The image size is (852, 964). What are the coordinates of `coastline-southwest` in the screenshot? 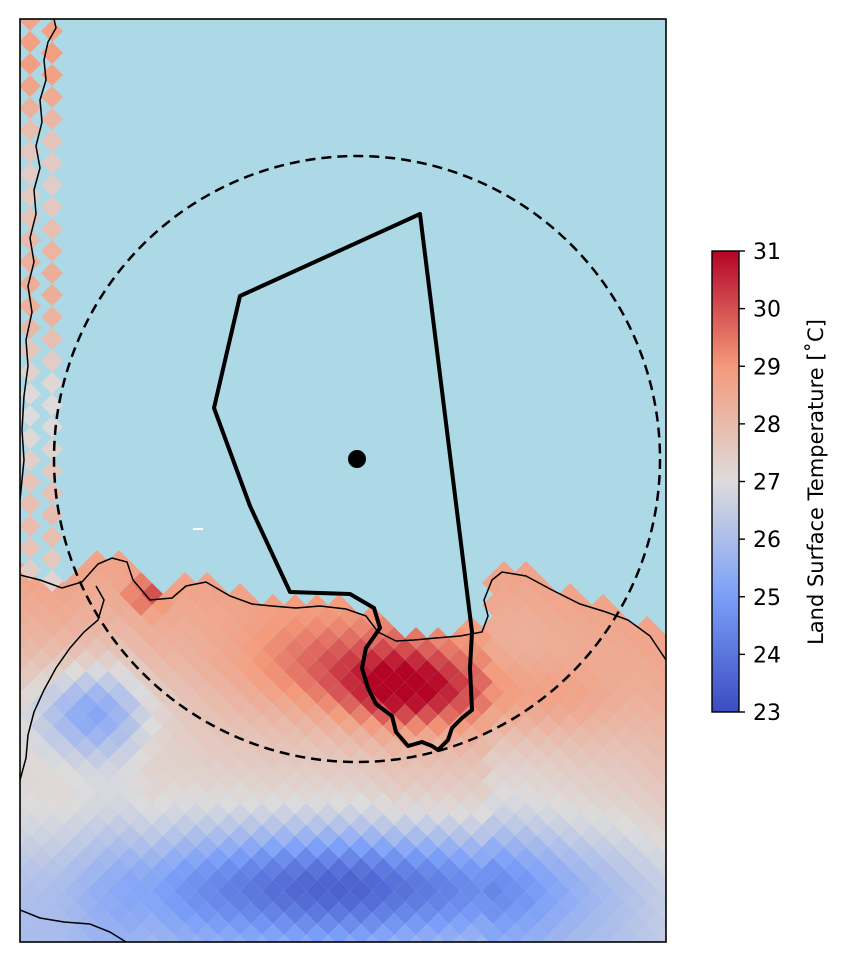 It's located at (62, 683).